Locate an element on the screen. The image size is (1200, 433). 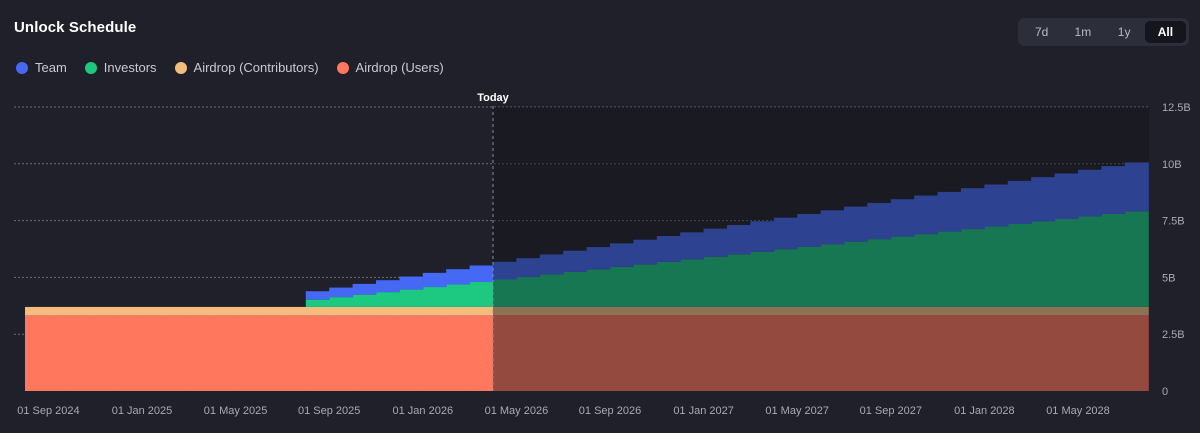
y-tick-label: 2.5B is located at coordinates (1173, 335).